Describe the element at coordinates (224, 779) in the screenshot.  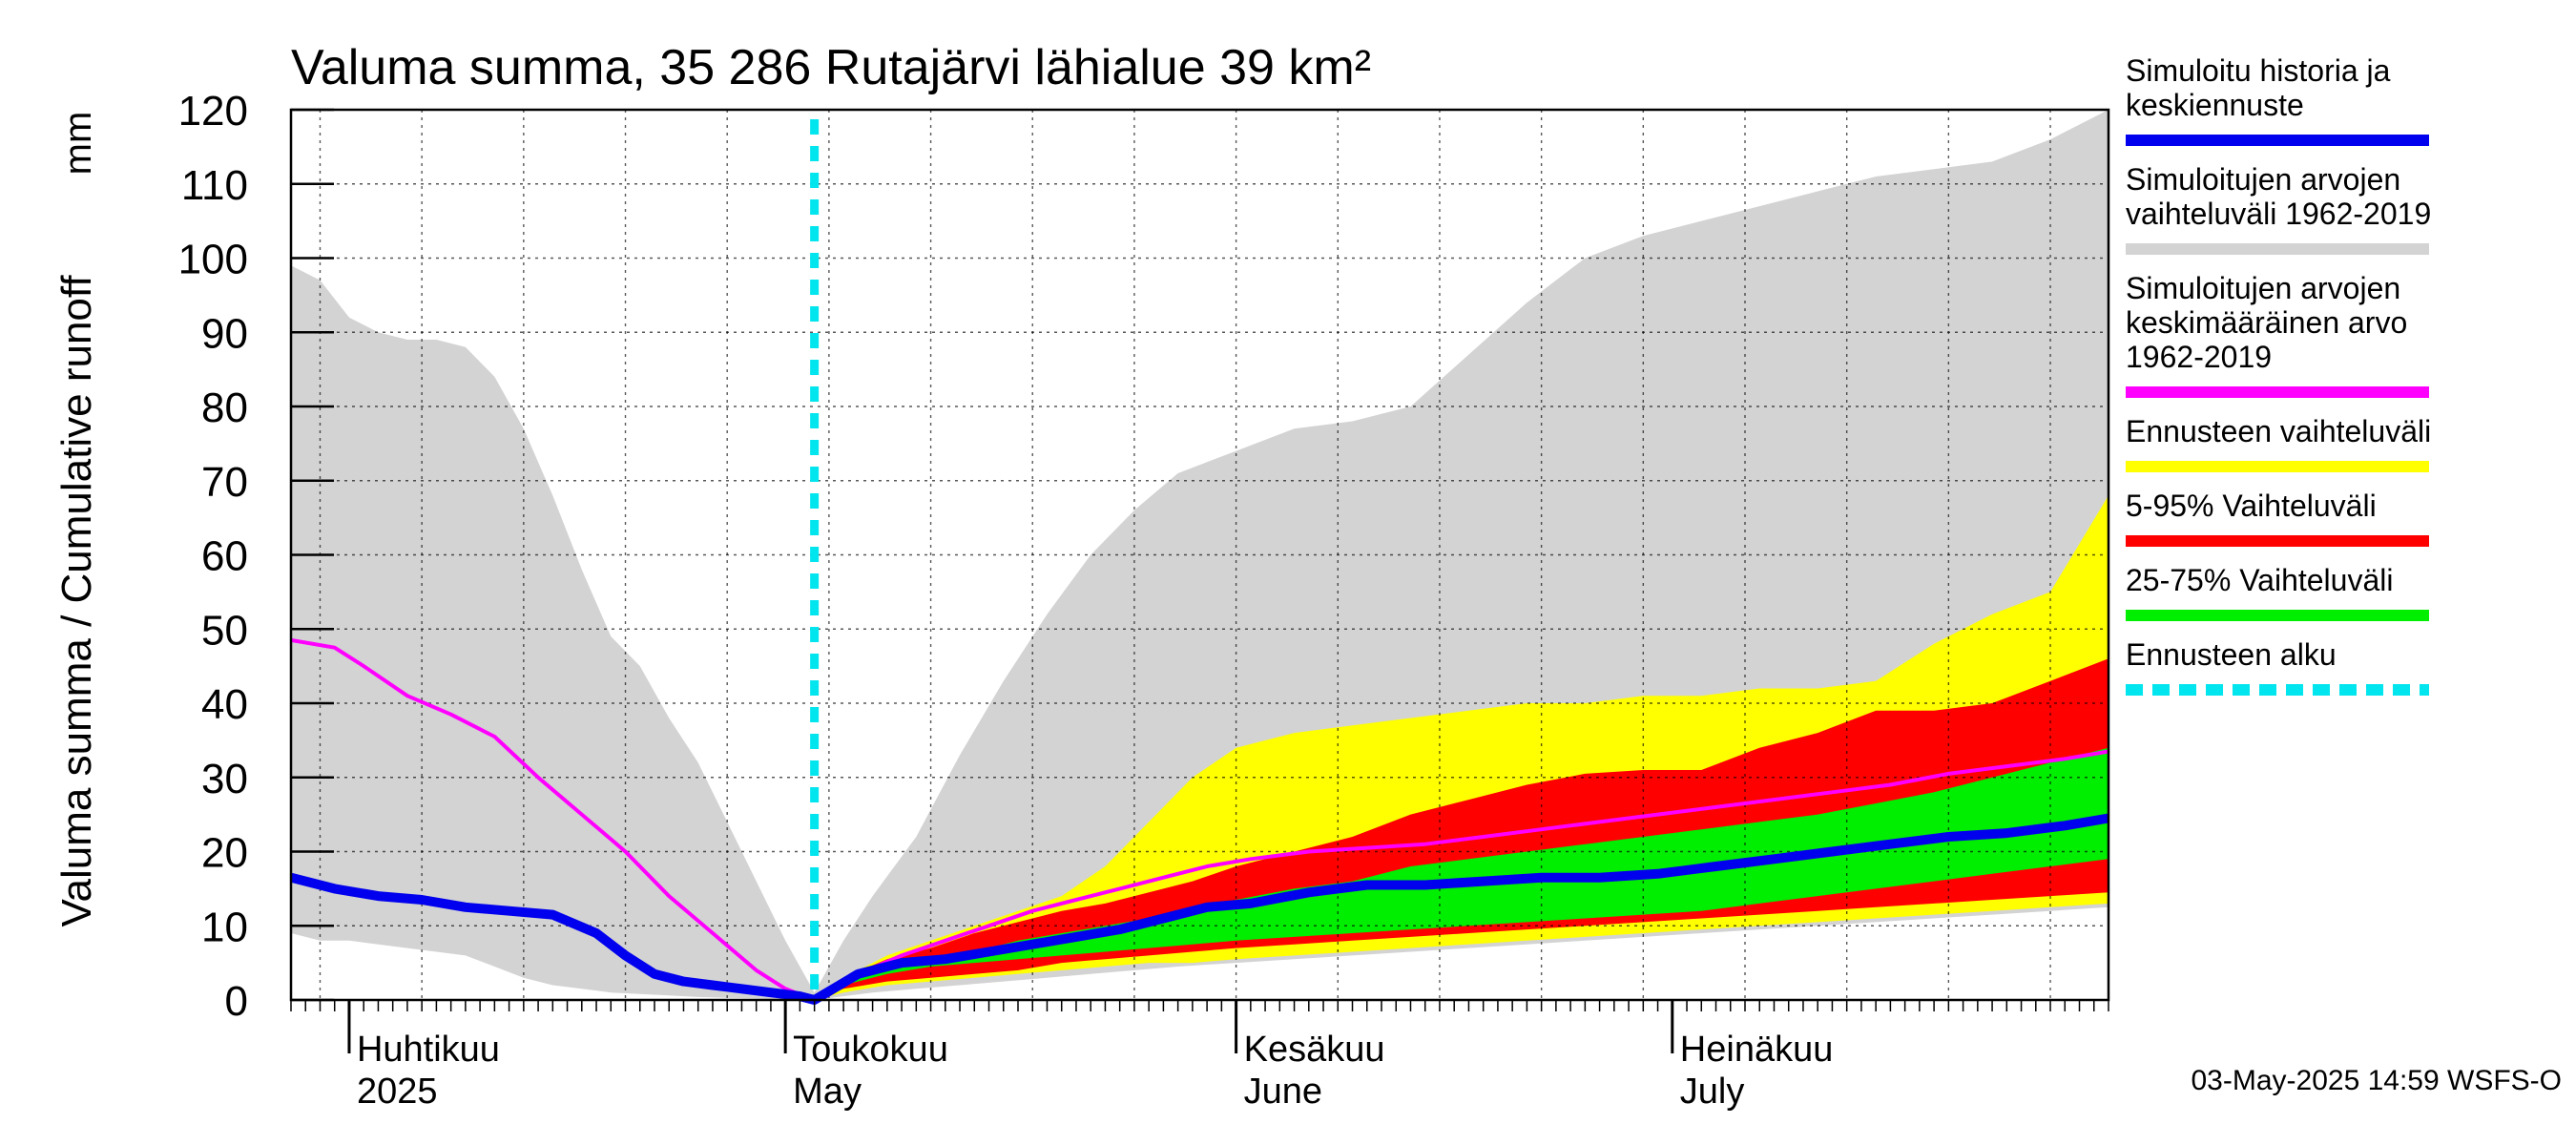
I see `y-tick-label: 30` at that location.